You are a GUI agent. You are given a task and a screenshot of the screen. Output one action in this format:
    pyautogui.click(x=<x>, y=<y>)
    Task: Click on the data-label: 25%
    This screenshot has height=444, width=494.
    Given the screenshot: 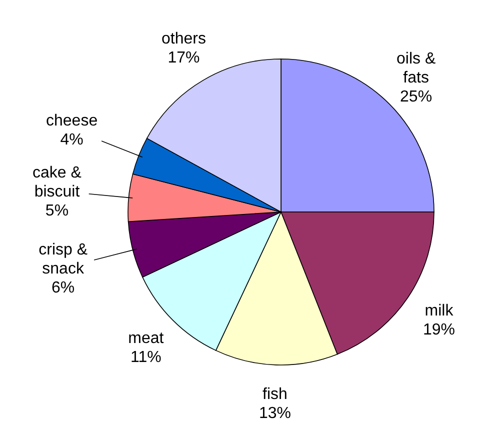 What is the action you would take?
    pyautogui.click(x=416, y=97)
    